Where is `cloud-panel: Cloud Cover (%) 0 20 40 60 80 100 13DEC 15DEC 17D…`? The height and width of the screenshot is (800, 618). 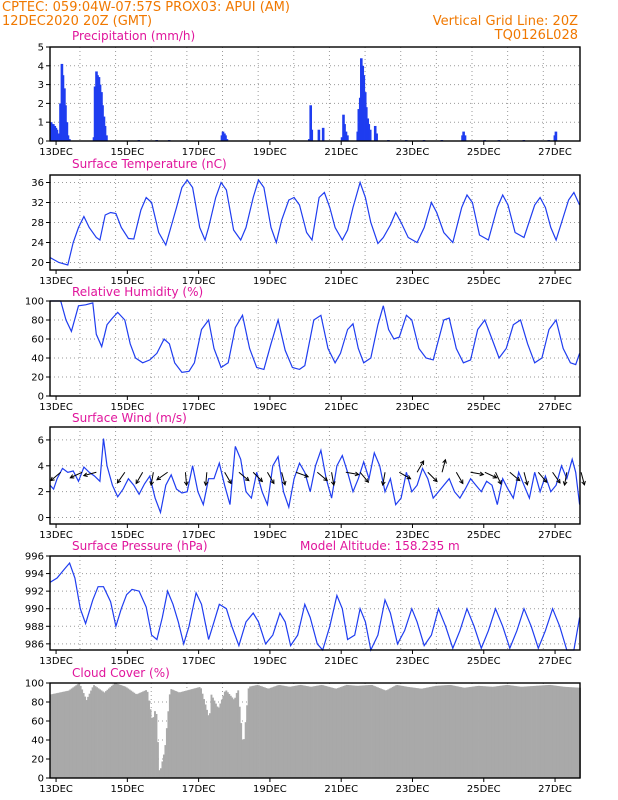 cloud-panel: Cloud Cover (%) 0 20 40 60 80 100 13DEC 15DEC 17D… is located at coordinates (303, 730).